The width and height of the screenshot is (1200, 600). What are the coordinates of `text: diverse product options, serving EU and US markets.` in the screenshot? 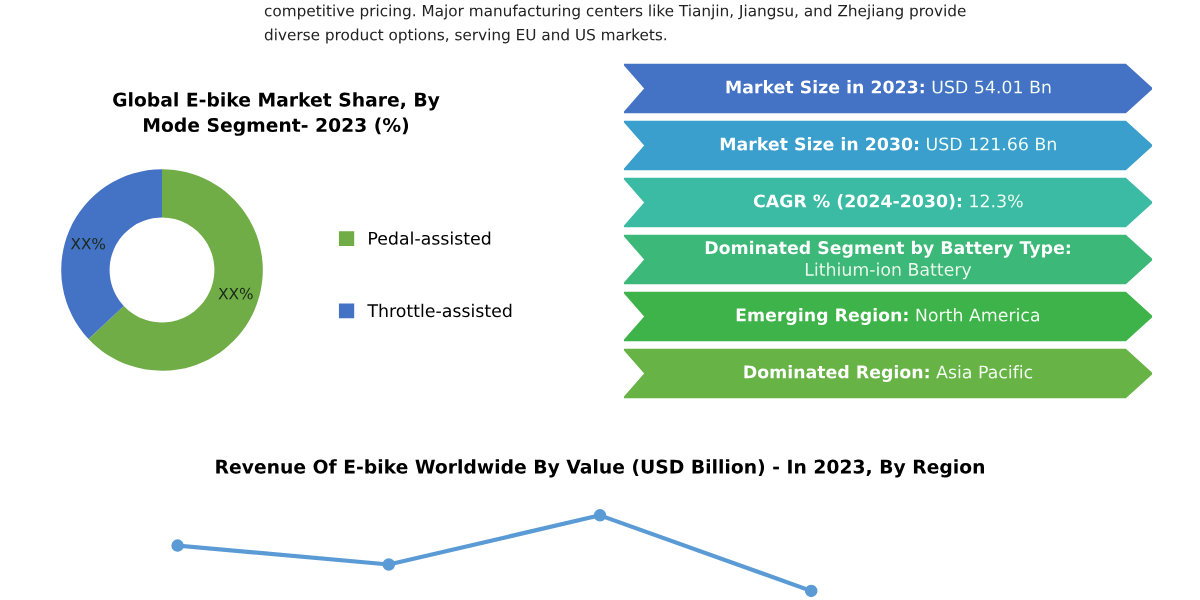 It's located at (465, 36).